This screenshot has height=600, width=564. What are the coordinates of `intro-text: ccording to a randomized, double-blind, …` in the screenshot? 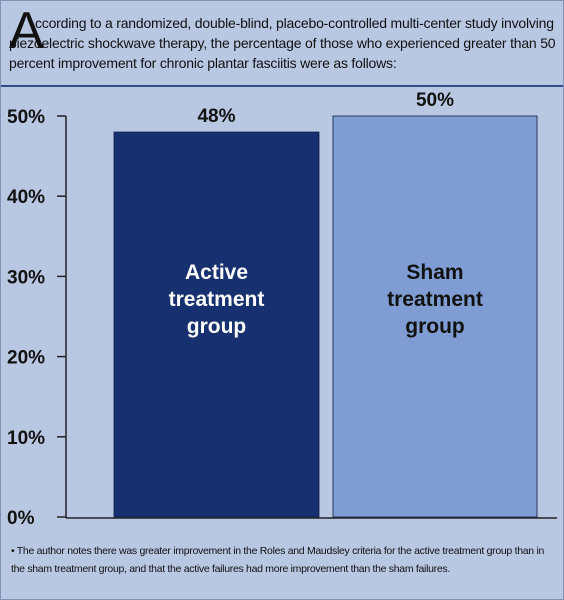 It's located at (282, 43).